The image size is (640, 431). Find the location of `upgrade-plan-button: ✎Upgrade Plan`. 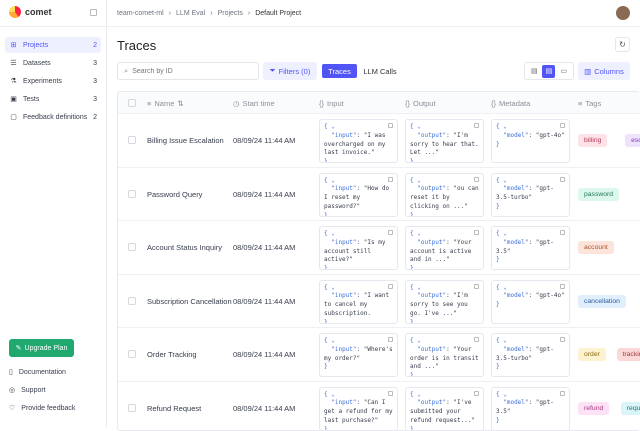

upgrade-plan-button: ✎Upgrade Plan is located at coordinates (41, 348).